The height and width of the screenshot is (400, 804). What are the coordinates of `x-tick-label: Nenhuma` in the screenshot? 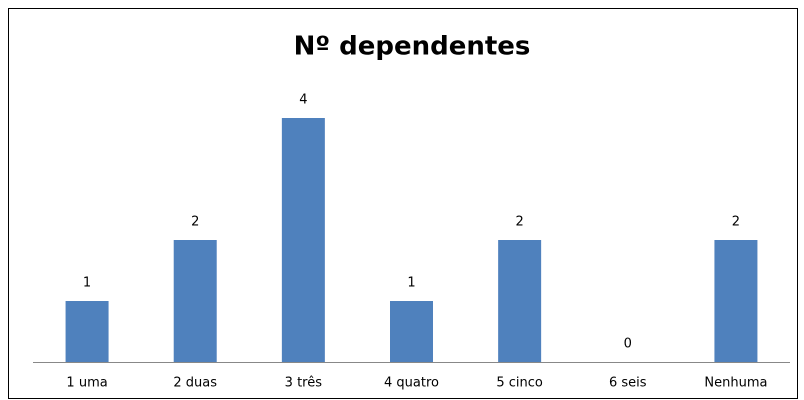 It's located at (735, 383).